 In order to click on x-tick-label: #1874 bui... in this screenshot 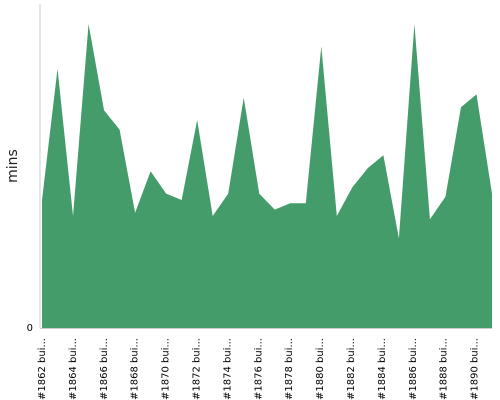, I will do `click(227, 369)`.